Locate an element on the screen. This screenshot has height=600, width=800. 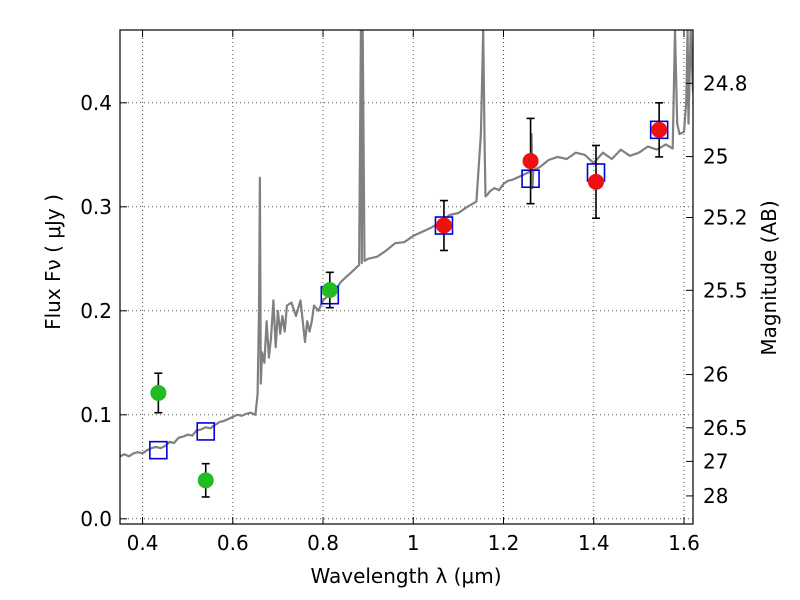
x-tick-label: 0.8 is located at coordinates (323, 543).